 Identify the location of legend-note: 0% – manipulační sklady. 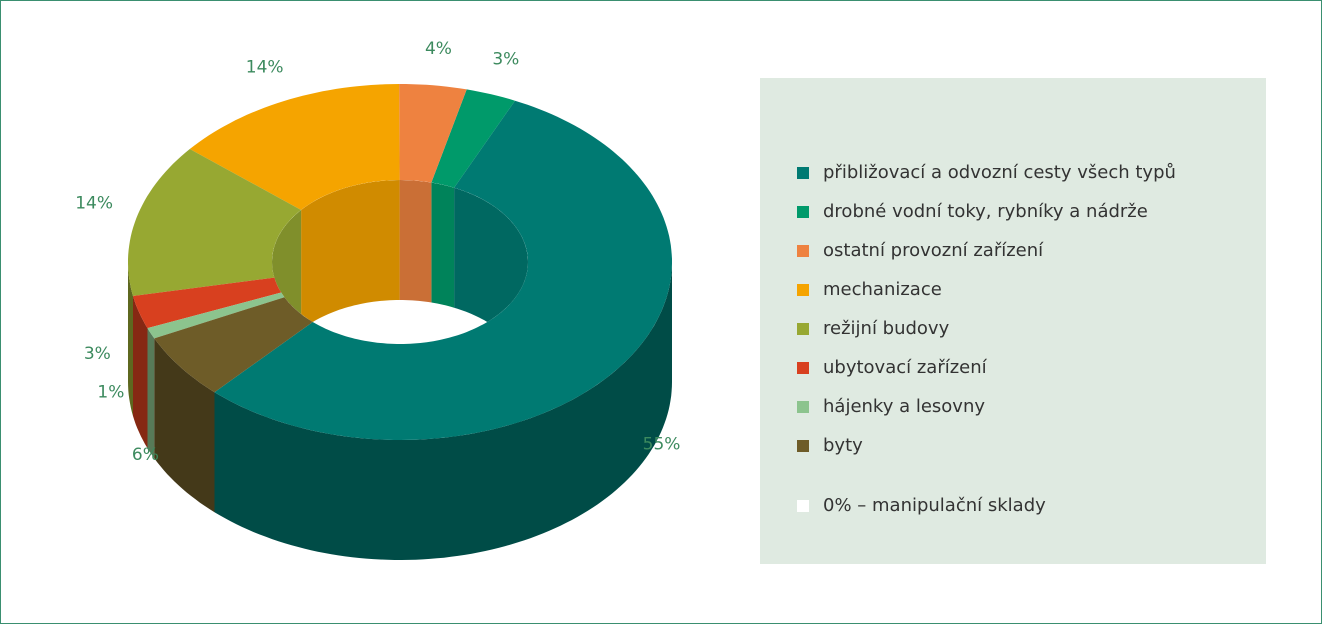
(934, 505).